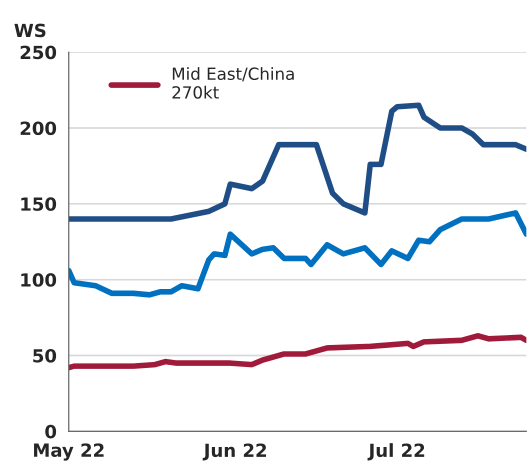  Describe the element at coordinates (234, 451) in the screenshot. I see `x-tick-label: Jun 22` at that location.